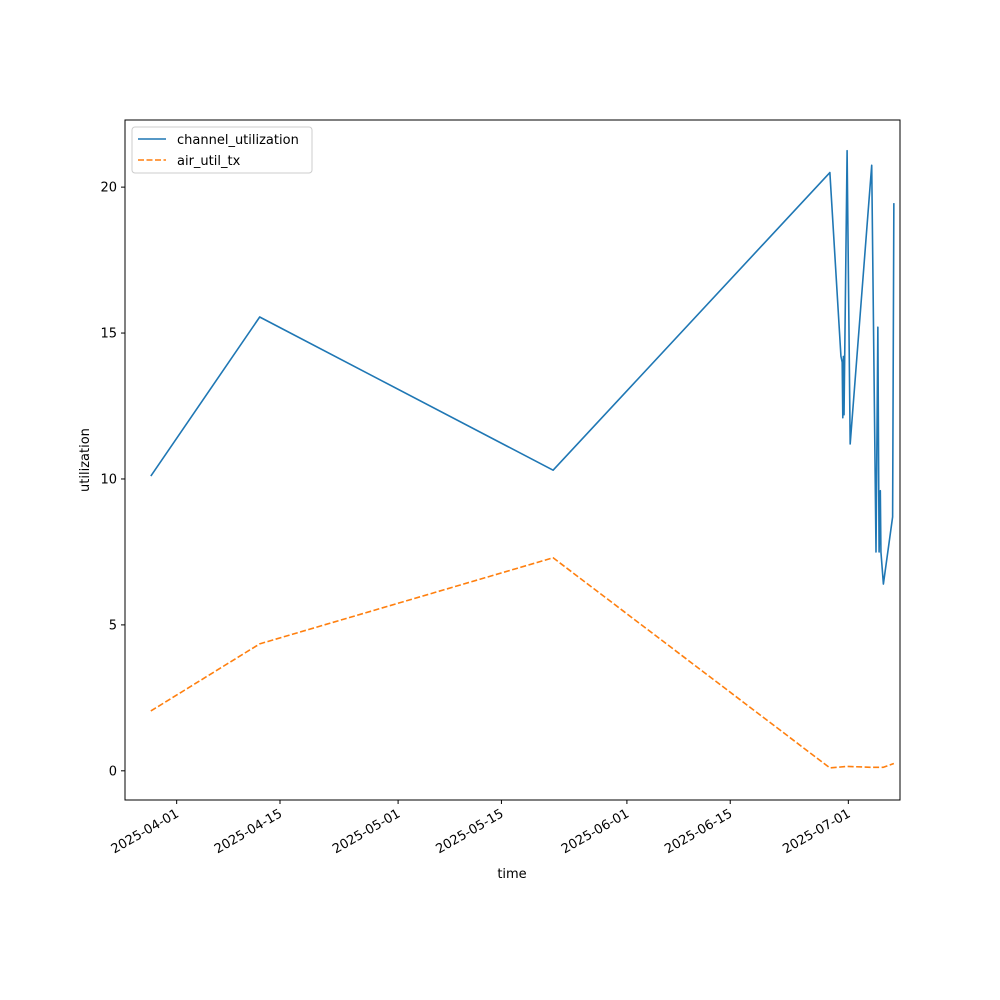 This screenshot has width=1000, height=1000. I want to click on y-axis-label: utilization, so click(85, 460).